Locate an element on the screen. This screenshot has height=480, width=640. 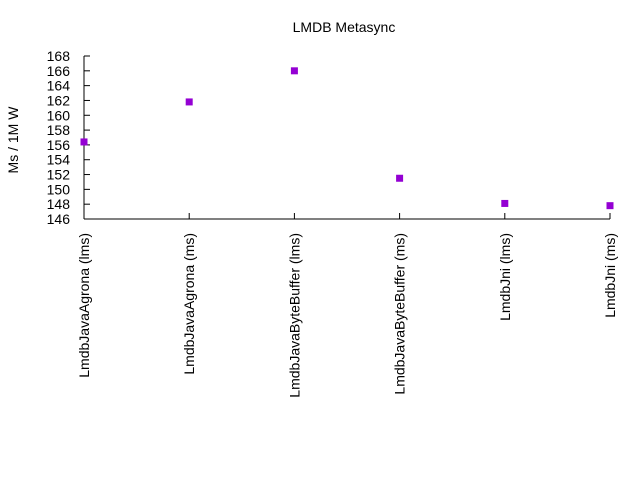
y-tick-label: 148 is located at coordinates (59, 204).